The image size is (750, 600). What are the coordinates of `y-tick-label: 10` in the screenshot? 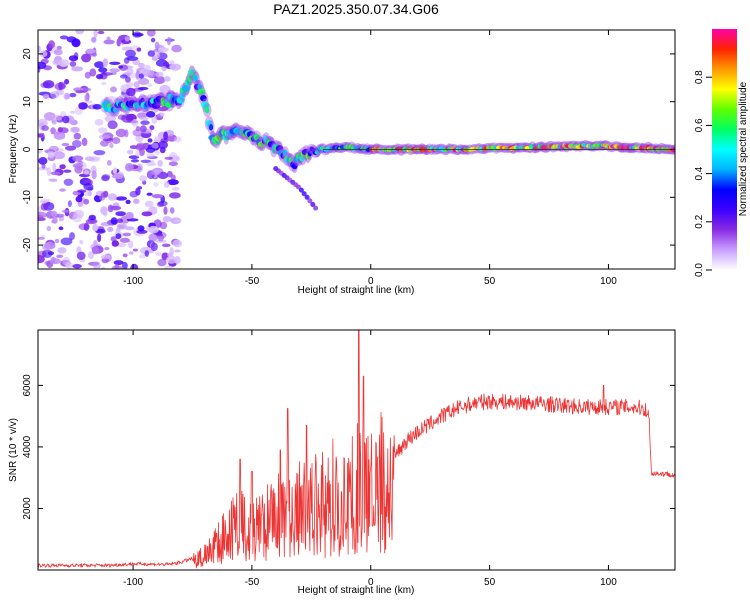 It's located at (27, 102).